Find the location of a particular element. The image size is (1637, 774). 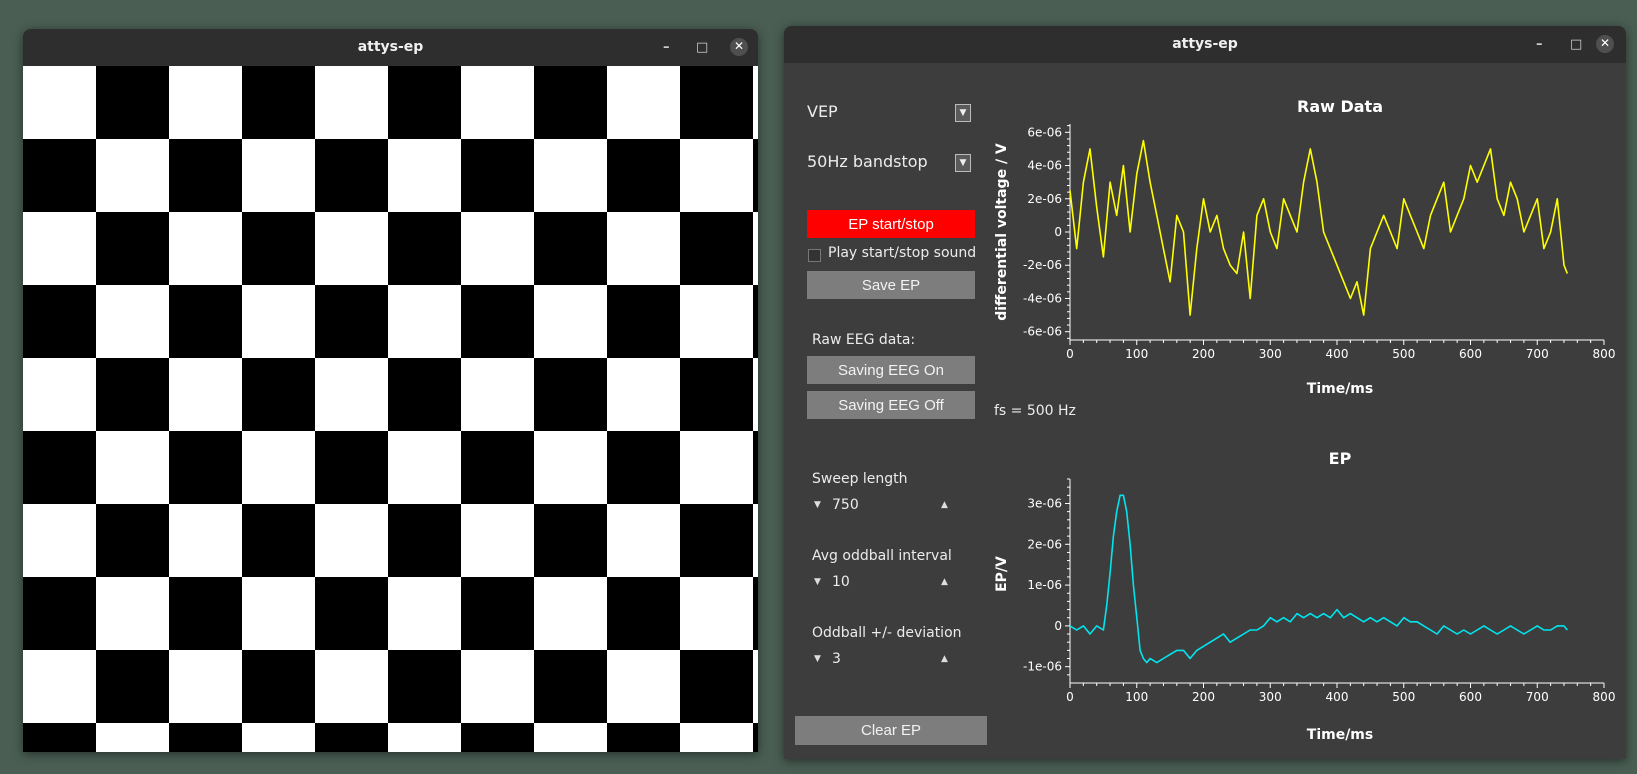

ep-data-line is located at coordinates (1318, 579).